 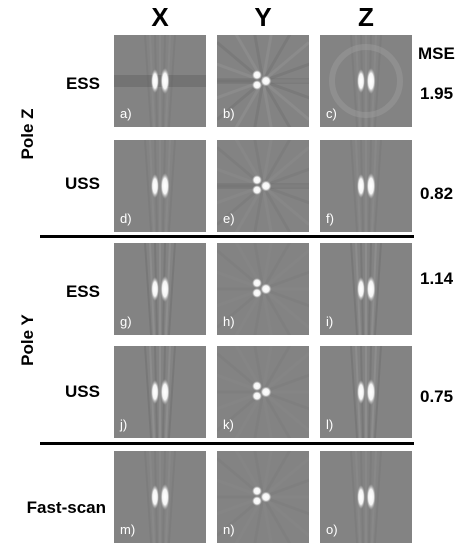 I want to click on mse-value: 0.75, so click(x=437, y=396).